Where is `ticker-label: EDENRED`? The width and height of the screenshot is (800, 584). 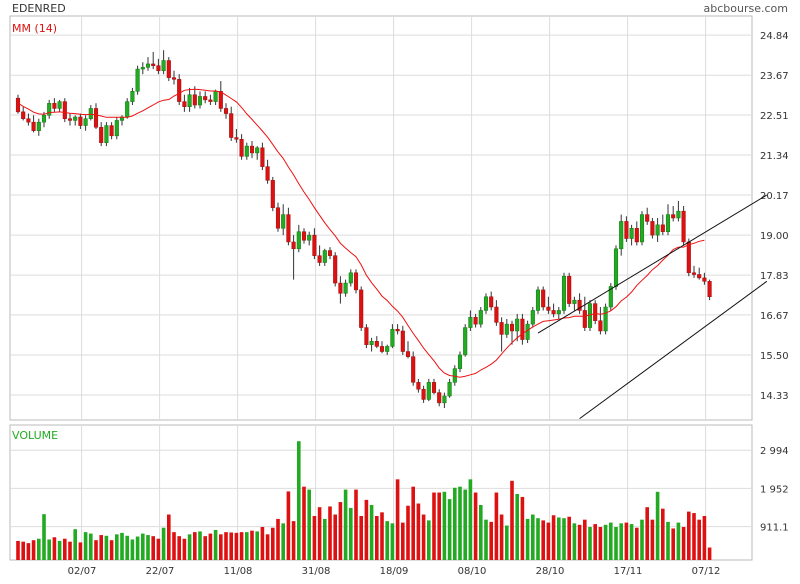
ticker-label: EDENRED is located at coordinates (39, 8).